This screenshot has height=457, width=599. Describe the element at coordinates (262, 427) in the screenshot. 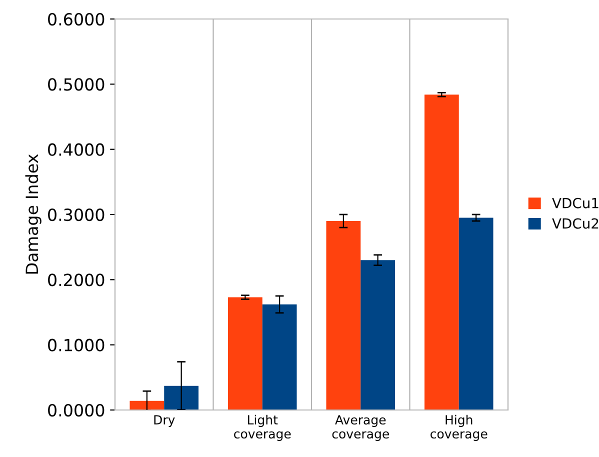

I see `x-tick-label: Light coverage` at that location.